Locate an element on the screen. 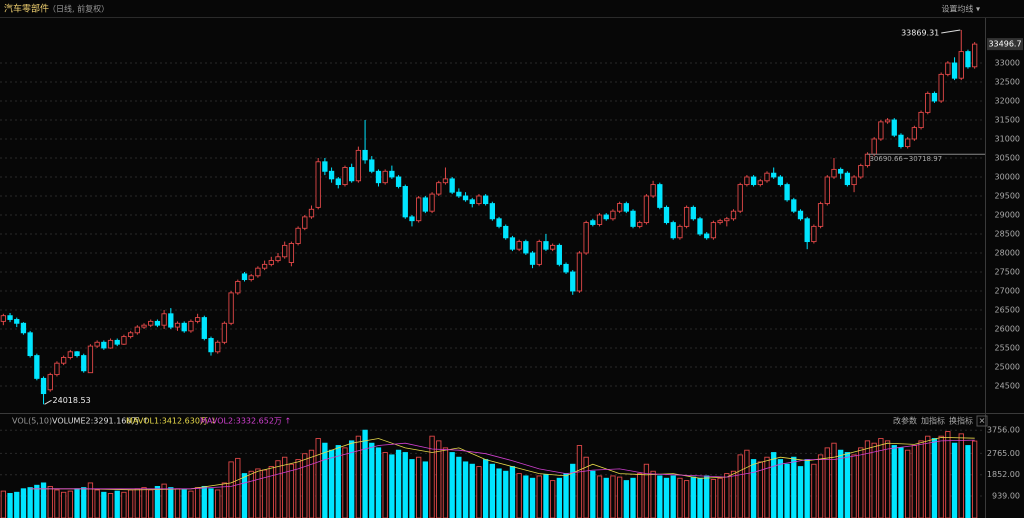  chart-title: 汽车零部件 is located at coordinates (26, 9).